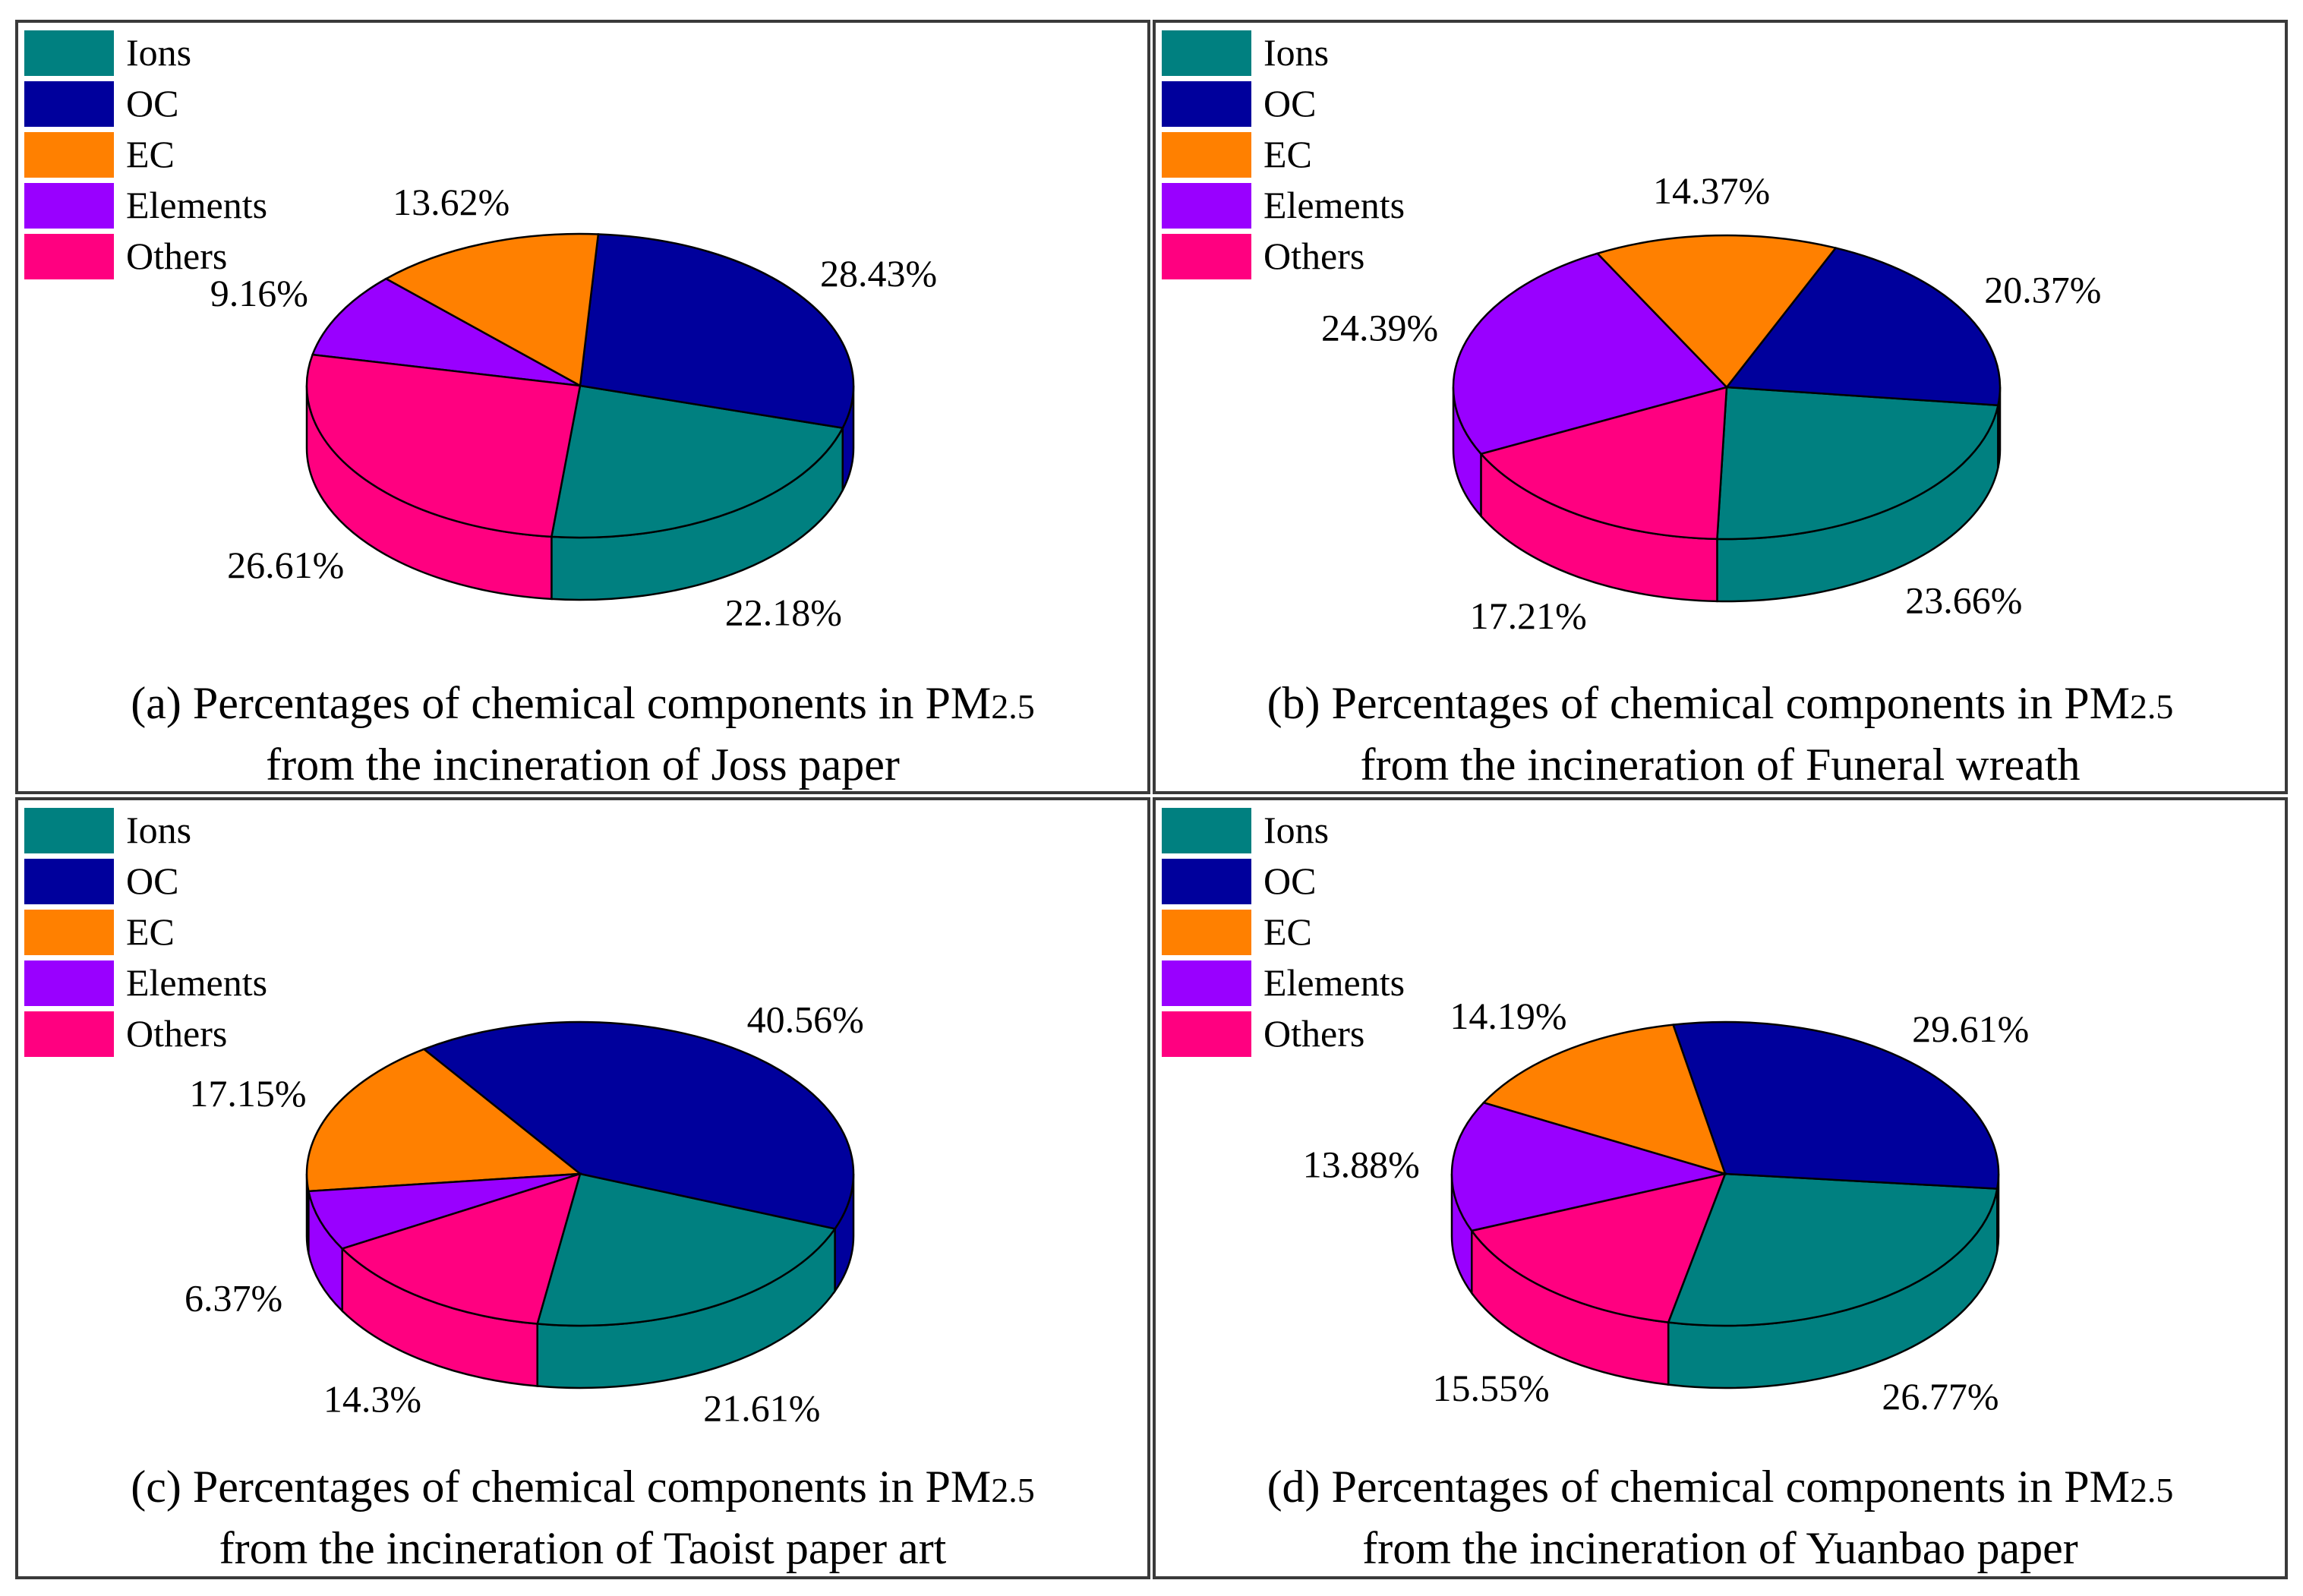 This screenshot has width=2303, height=1596. Describe the element at coordinates (285, 565) in the screenshot. I see `pie-label-others: 26.61%` at that location.